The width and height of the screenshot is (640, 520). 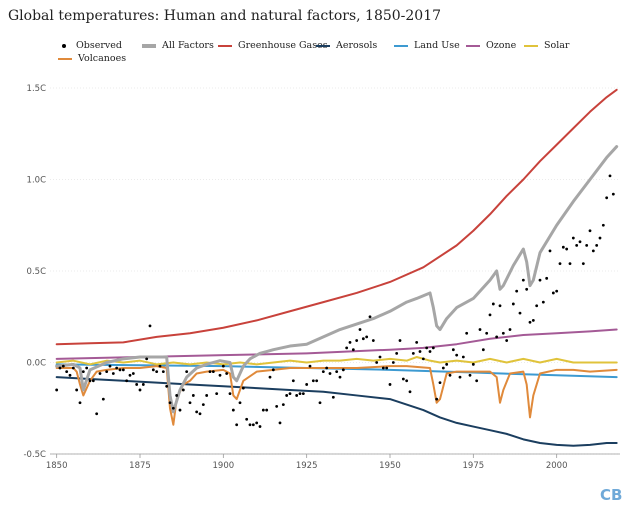 I want to click on legend-item-greenhouse-gases: Greenhouse Gases, so click(x=273, y=45).